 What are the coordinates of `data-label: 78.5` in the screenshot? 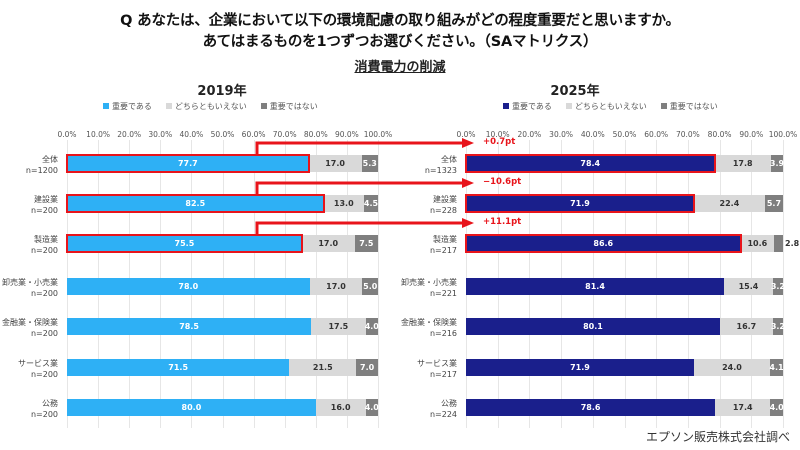 It's located at (189, 326).